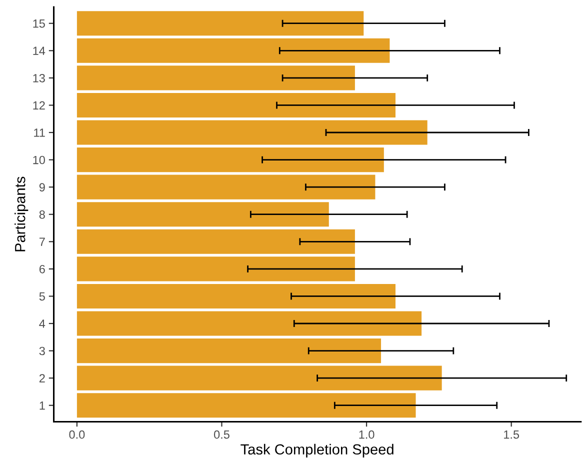  Describe the element at coordinates (42, 351) in the screenshot. I see `y-tick-label: 3` at that location.